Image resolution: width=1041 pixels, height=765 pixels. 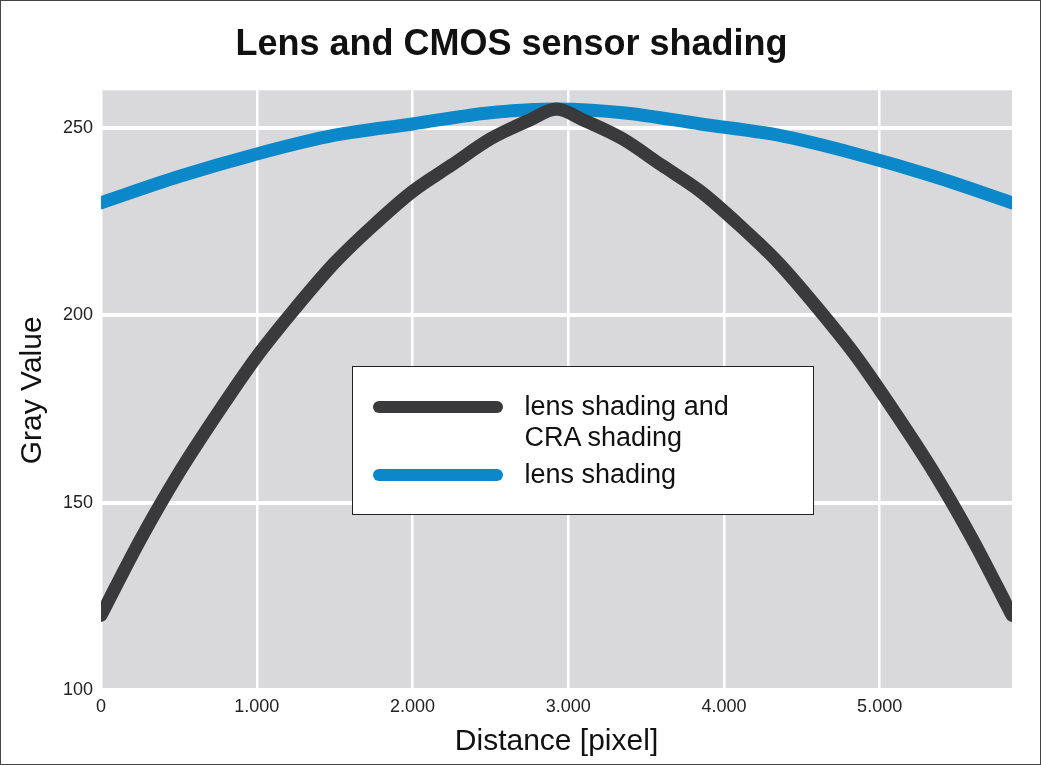 I want to click on x-axis-title: Distance [pixel], so click(x=556, y=740).